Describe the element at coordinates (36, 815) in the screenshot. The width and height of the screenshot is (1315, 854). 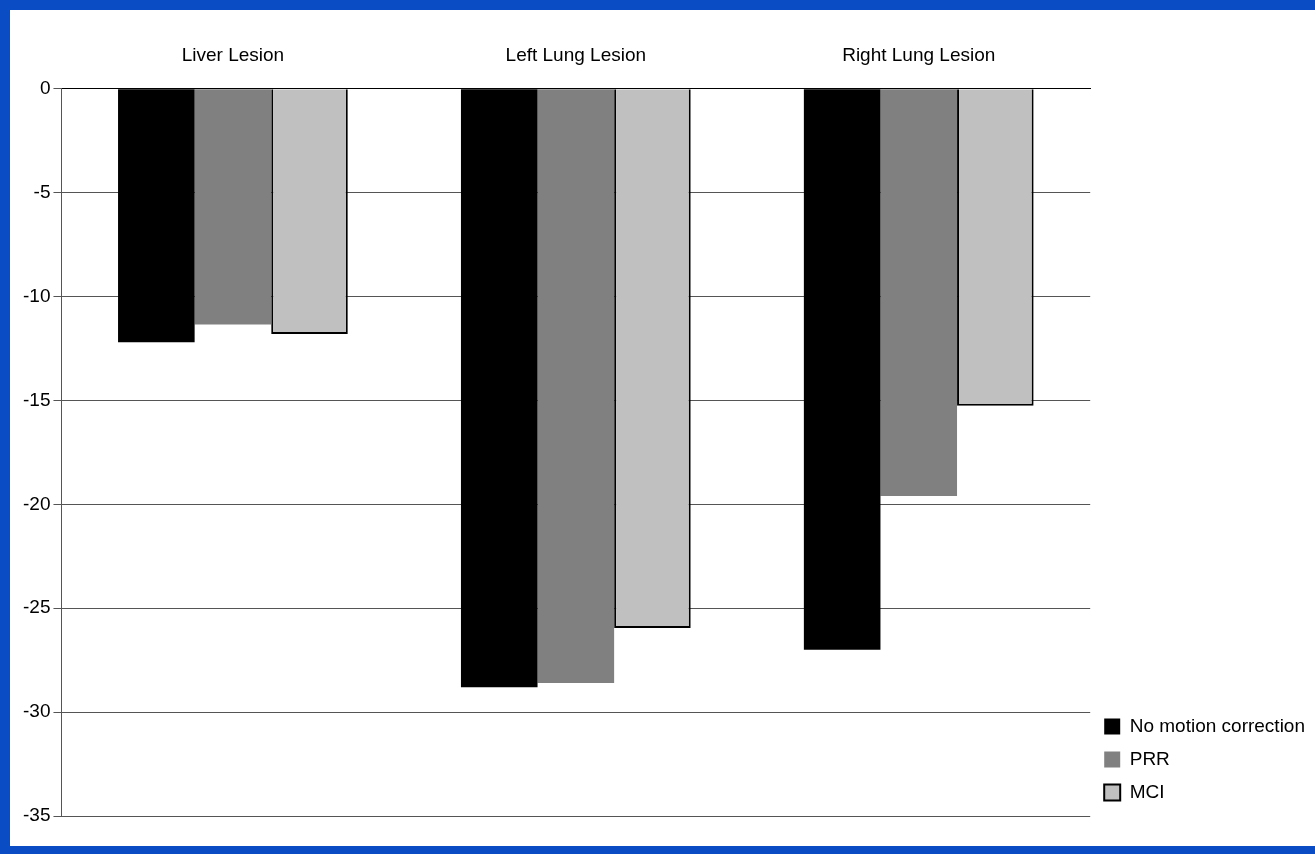
I see `y-tick-label: -35` at that location.